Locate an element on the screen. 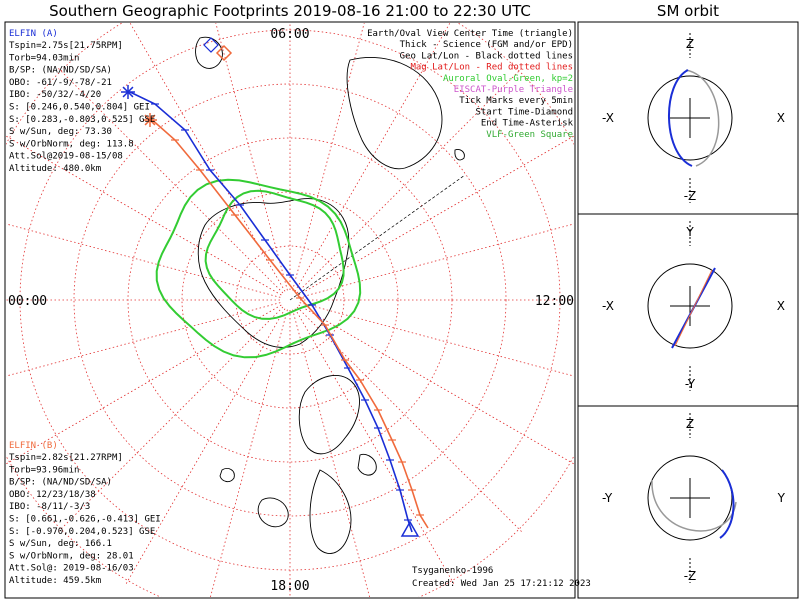 This screenshot has height=604, width=800. geo-lon-line is located at coordinates (377, 237).